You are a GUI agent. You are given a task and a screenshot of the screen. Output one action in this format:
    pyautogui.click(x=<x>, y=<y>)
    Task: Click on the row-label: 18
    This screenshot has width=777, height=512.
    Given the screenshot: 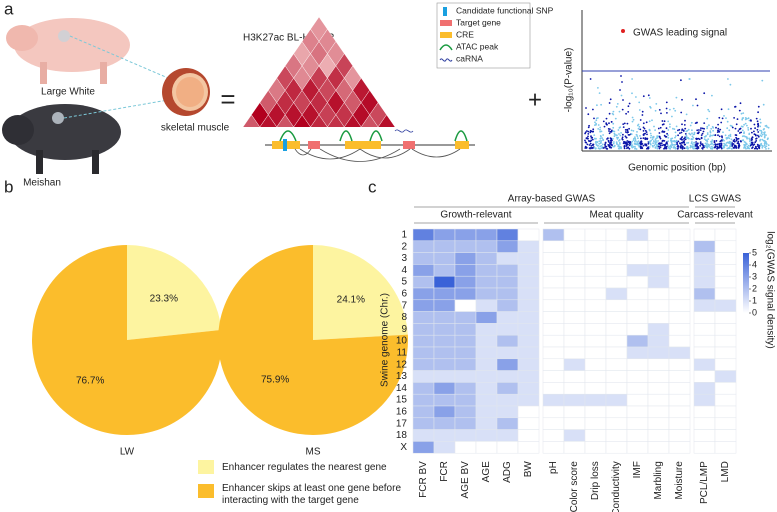 What is the action you would take?
    pyautogui.click(x=402, y=435)
    